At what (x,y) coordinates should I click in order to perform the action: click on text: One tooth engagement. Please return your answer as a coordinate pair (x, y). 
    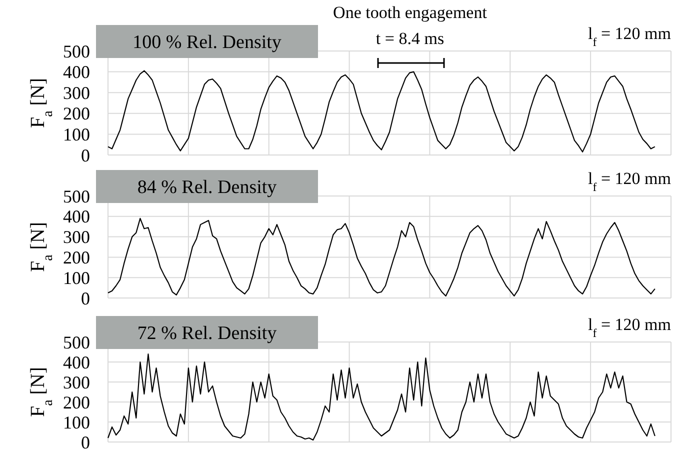
    Looking at the image, I should click on (410, 12).